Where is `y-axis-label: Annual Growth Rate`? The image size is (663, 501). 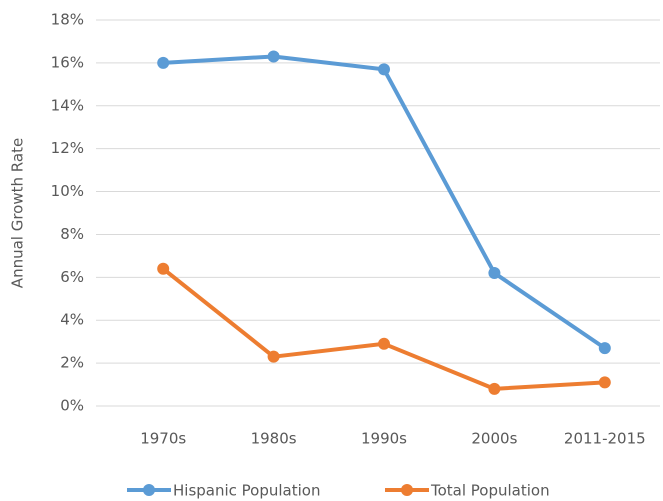
y-axis-label: Annual Growth Rate is located at coordinates (18, 213).